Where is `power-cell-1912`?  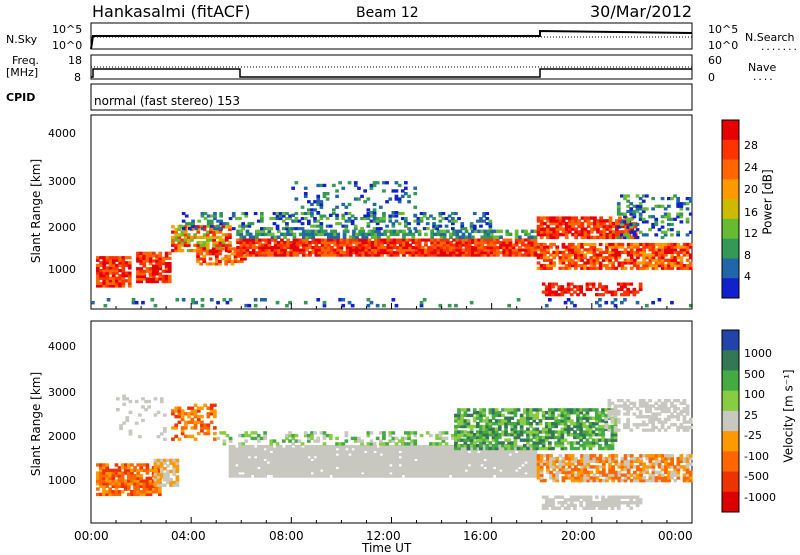 power-cell-1912 is located at coordinates (595, 244).